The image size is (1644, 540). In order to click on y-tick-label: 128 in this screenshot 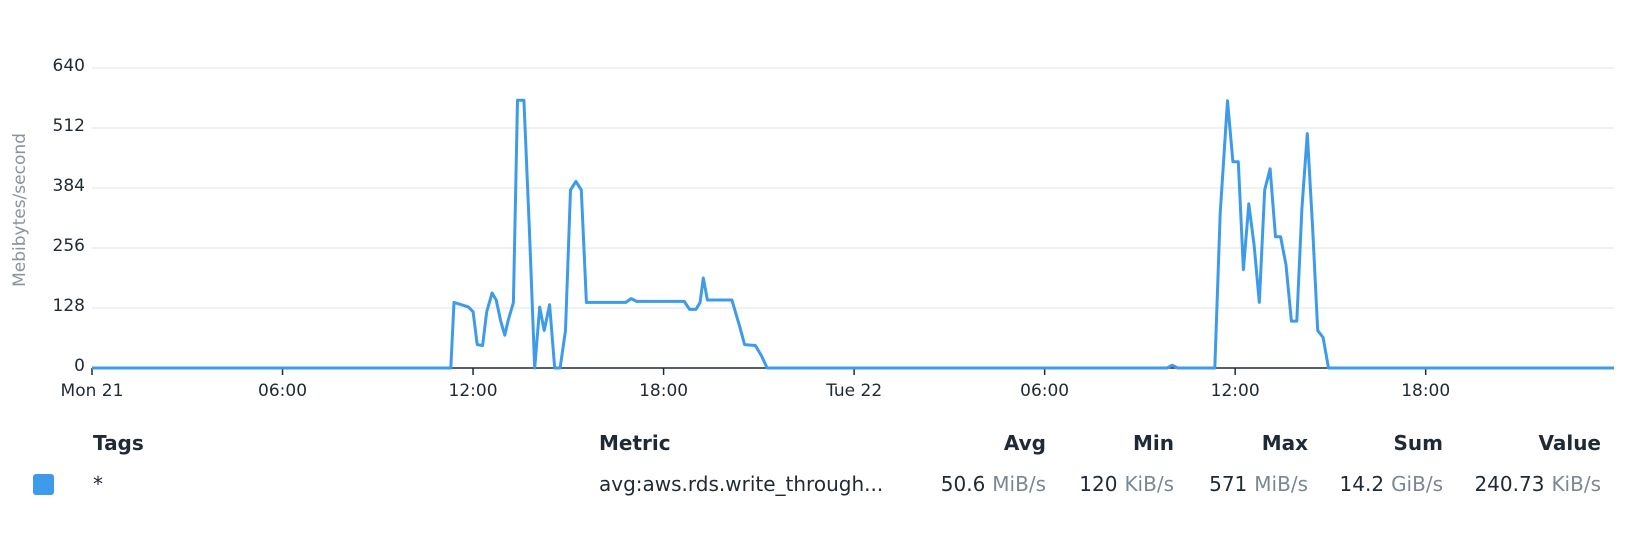, I will do `click(69, 306)`.